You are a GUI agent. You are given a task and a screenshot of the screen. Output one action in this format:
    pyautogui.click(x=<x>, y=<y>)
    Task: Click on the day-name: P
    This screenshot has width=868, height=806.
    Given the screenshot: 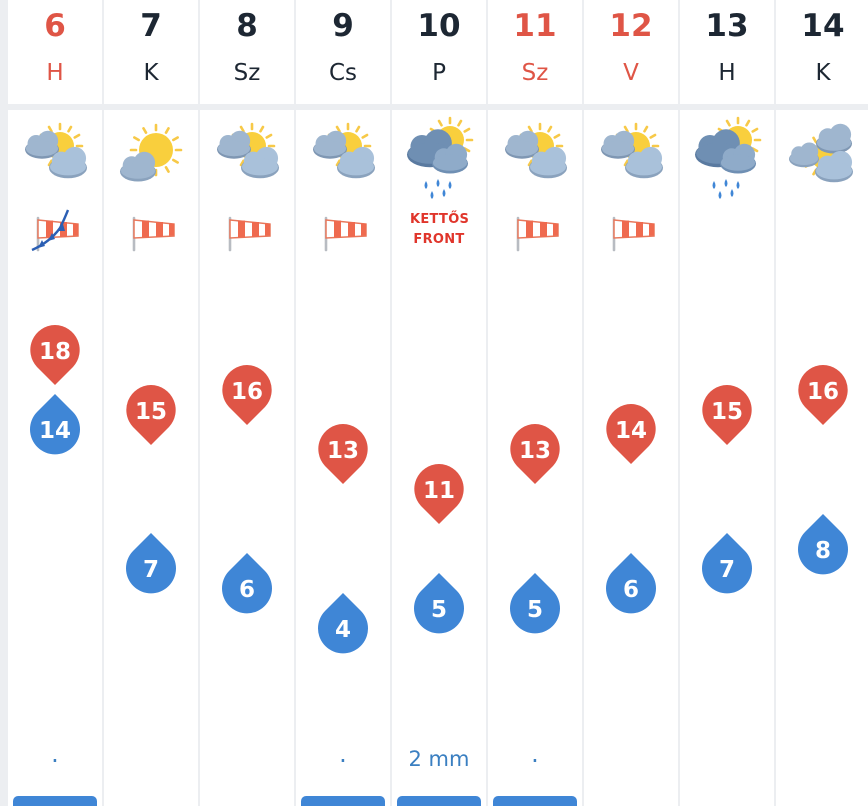 What is the action you would take?
    pyautogui.click(x=439, y=73)
    